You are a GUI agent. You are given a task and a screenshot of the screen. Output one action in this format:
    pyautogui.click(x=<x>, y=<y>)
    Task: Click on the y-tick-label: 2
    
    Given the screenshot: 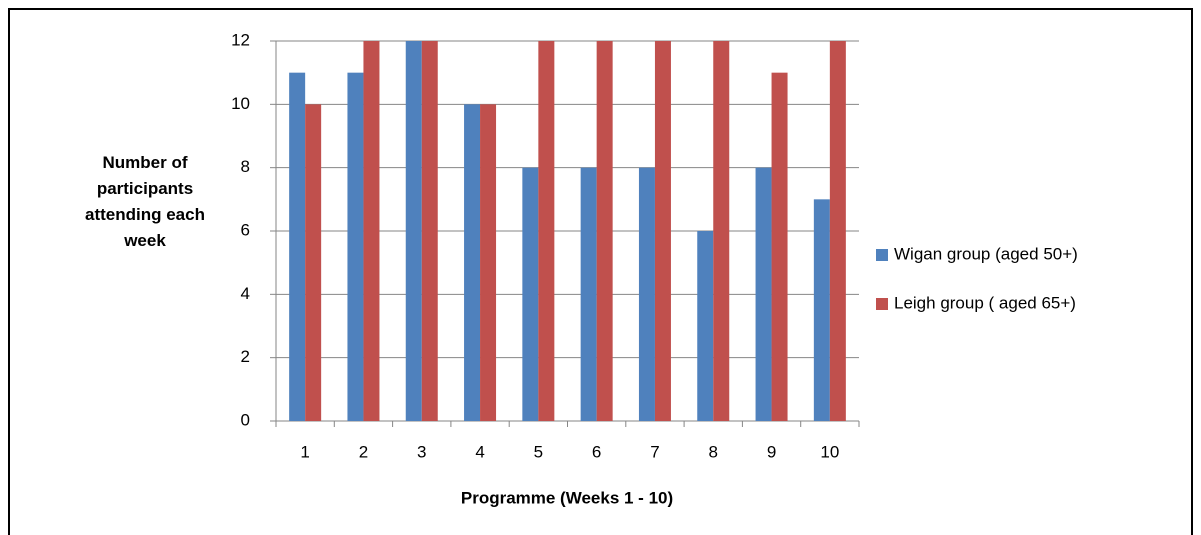 What is the action you would take?
    pyautogui.click(x=245, y=356)
    